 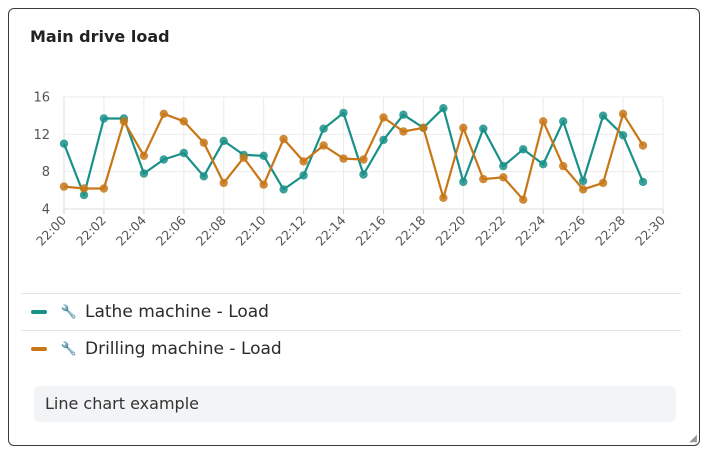 What do you see at coordinates (41, 135) in the screenshot?
I see `y-tick-label: 12` at bounding box center [41, 135].